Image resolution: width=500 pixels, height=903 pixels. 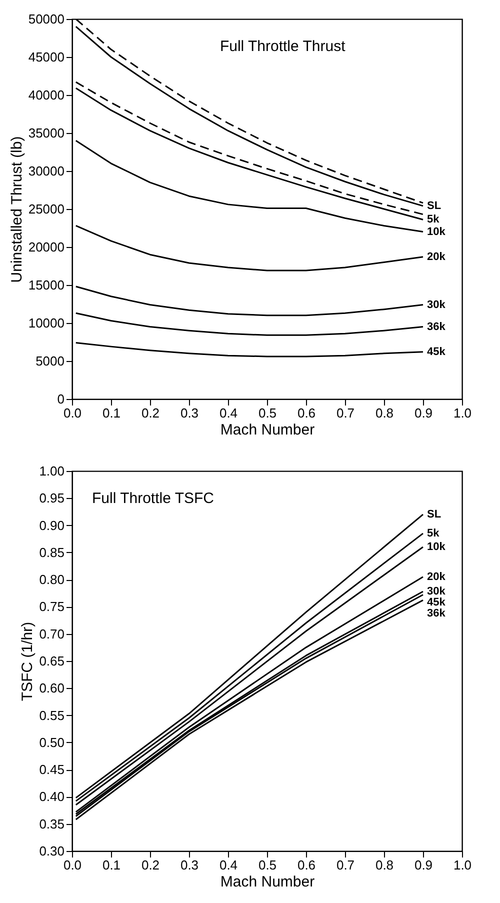 What do you see at coordinates (51, 606) in the screenshot?
I see `y-tick-label: 0.75` at bounding box center [51, 606].